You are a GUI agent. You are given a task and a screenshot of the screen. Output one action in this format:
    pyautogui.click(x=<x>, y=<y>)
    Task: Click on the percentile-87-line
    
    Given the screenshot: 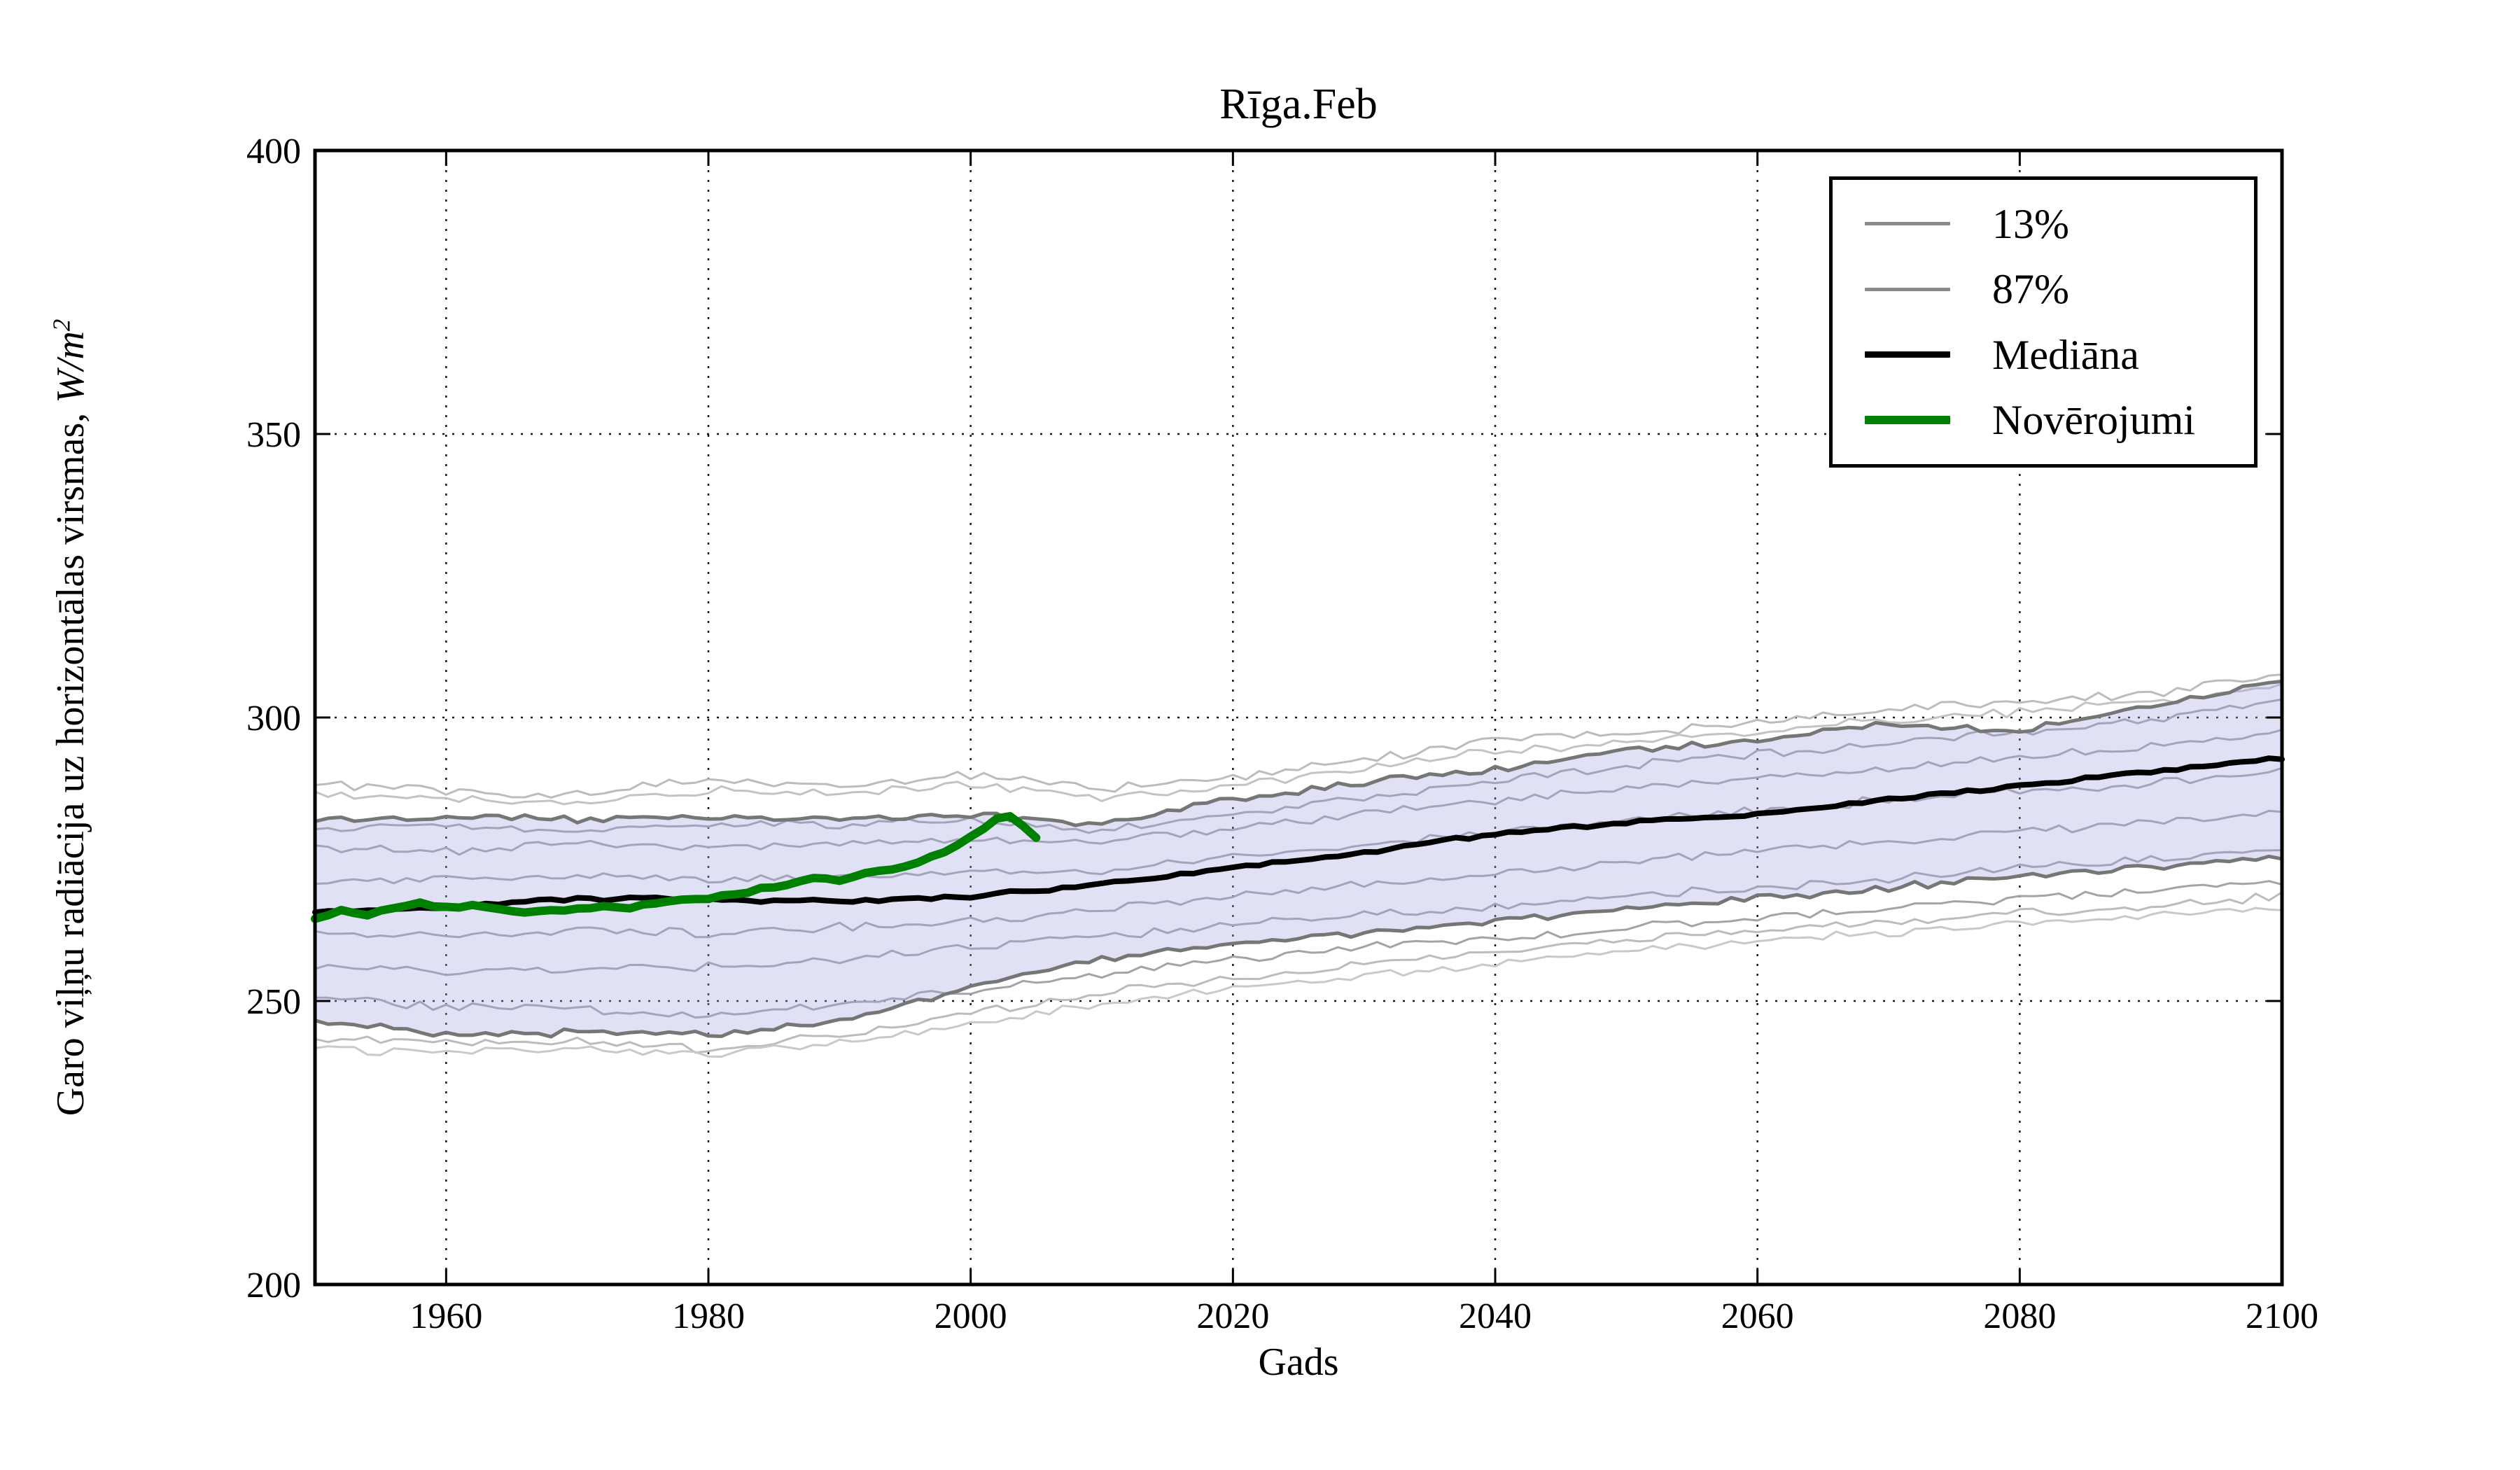 What is the action you would take?
    pyautogui.click(x=1298, y=753)
    